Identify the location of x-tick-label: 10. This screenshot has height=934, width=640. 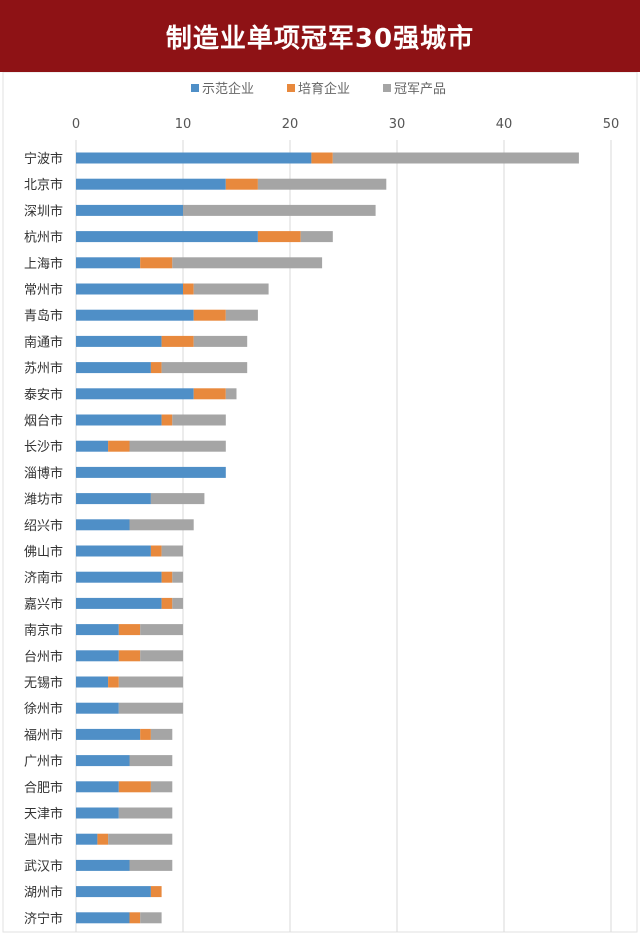
(183, 124).